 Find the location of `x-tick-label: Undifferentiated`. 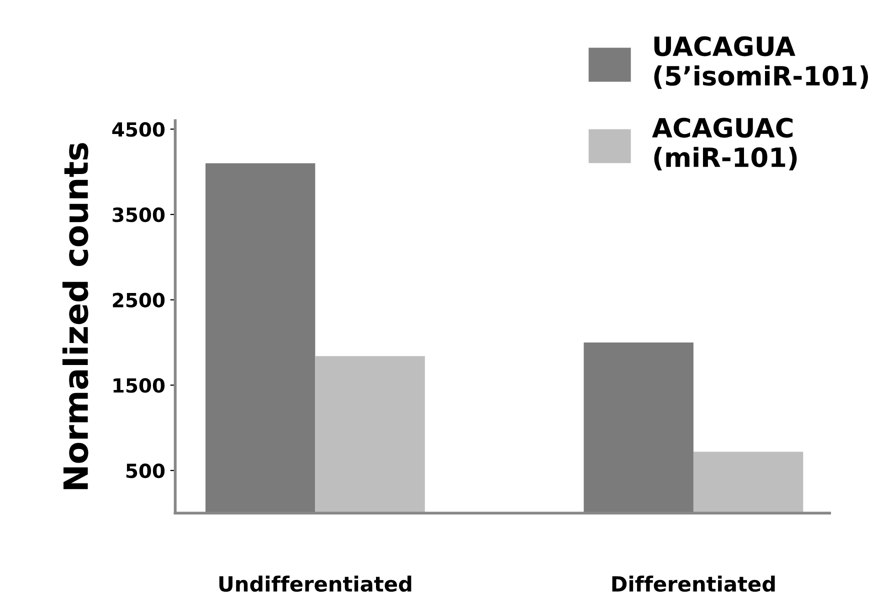

x-tick-label: Undifferentiated is located at coordinates (315, 584).